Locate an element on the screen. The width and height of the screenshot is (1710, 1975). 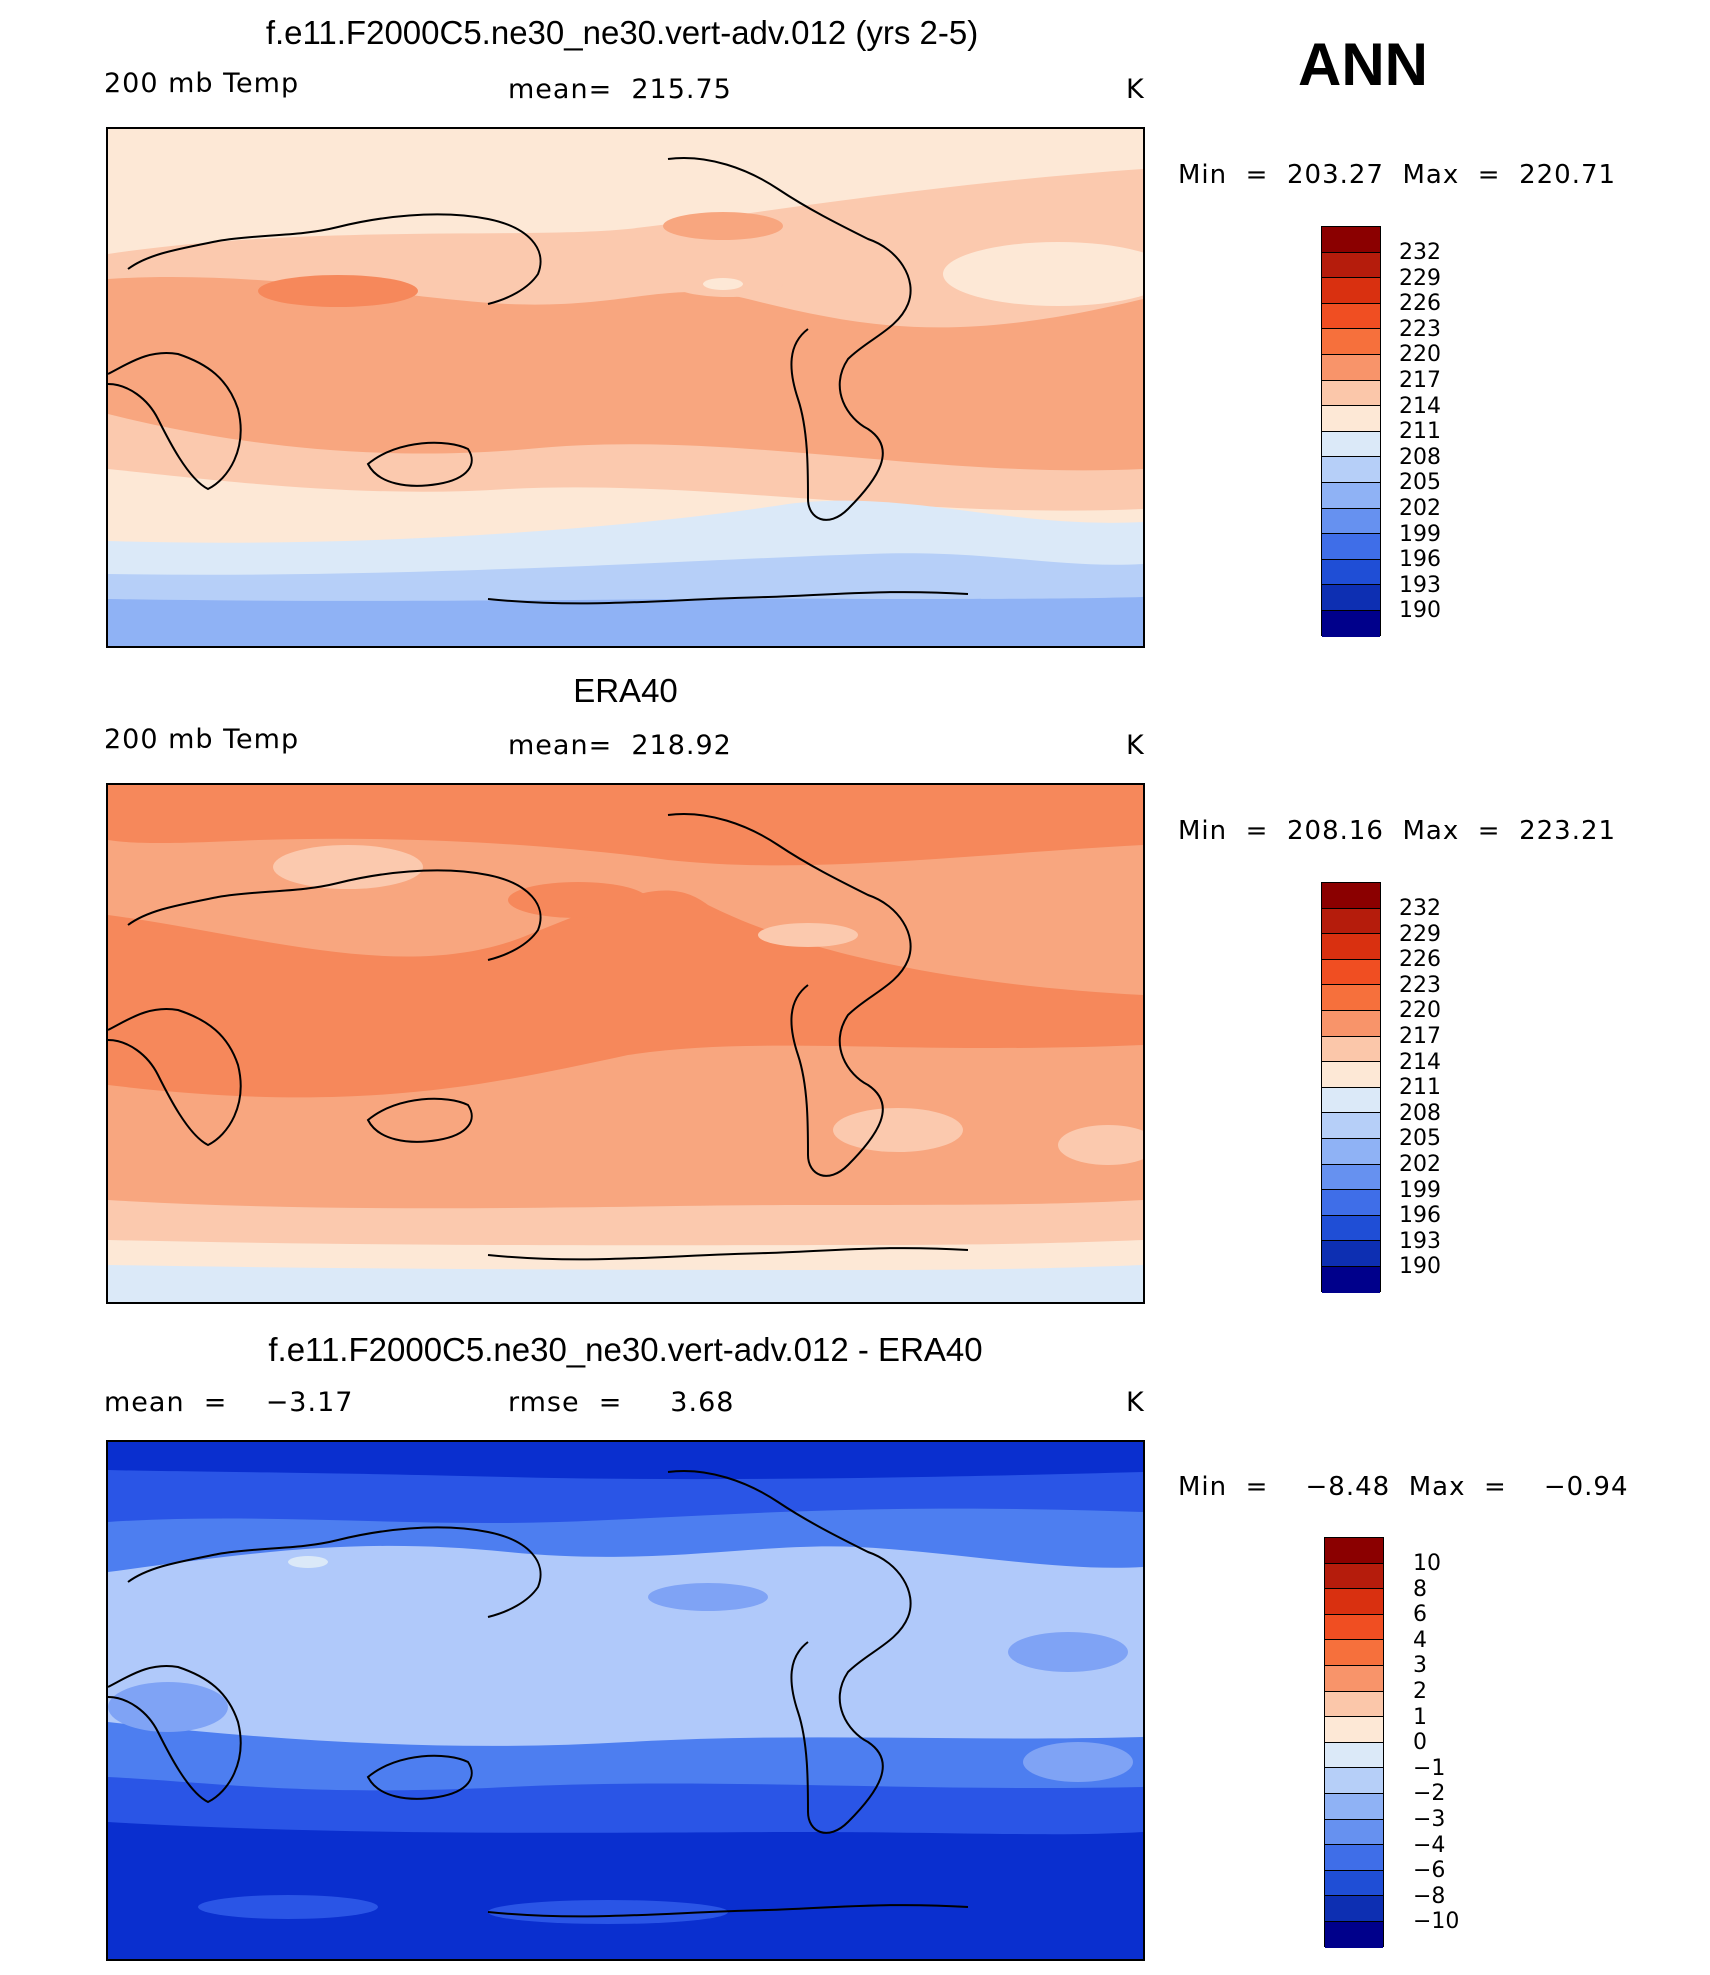
colorbar-tick-label: 8 is located at coordinates (1420, 1589).